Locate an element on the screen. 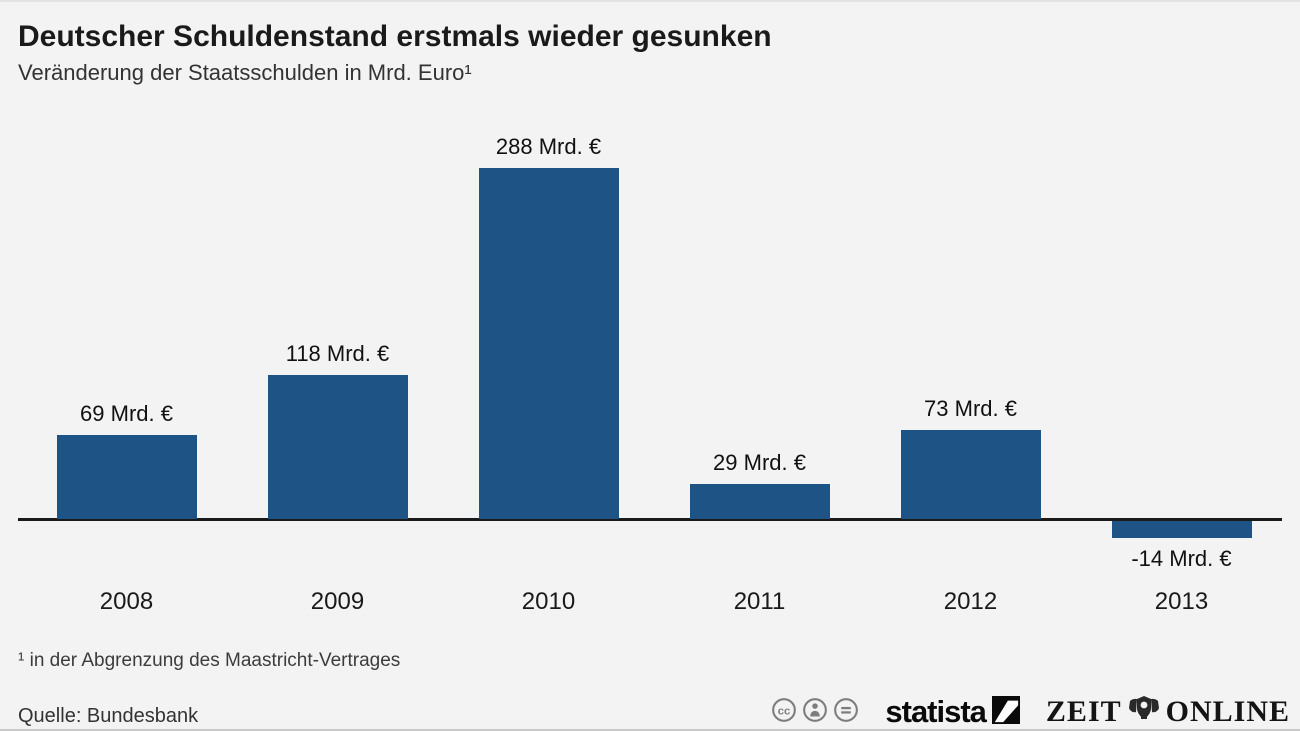 This screenshot has height=731, width=1300. bar-2009 is located at coordinates (337, 447).